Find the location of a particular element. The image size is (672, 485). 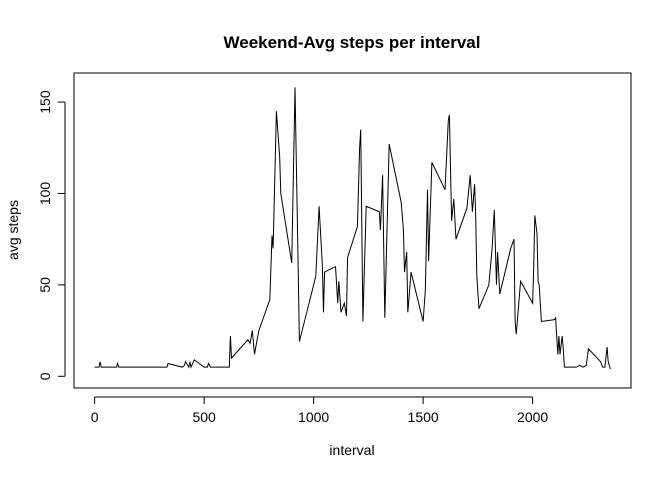

y-tick-label: 0 is located at coordinates (45, 376).